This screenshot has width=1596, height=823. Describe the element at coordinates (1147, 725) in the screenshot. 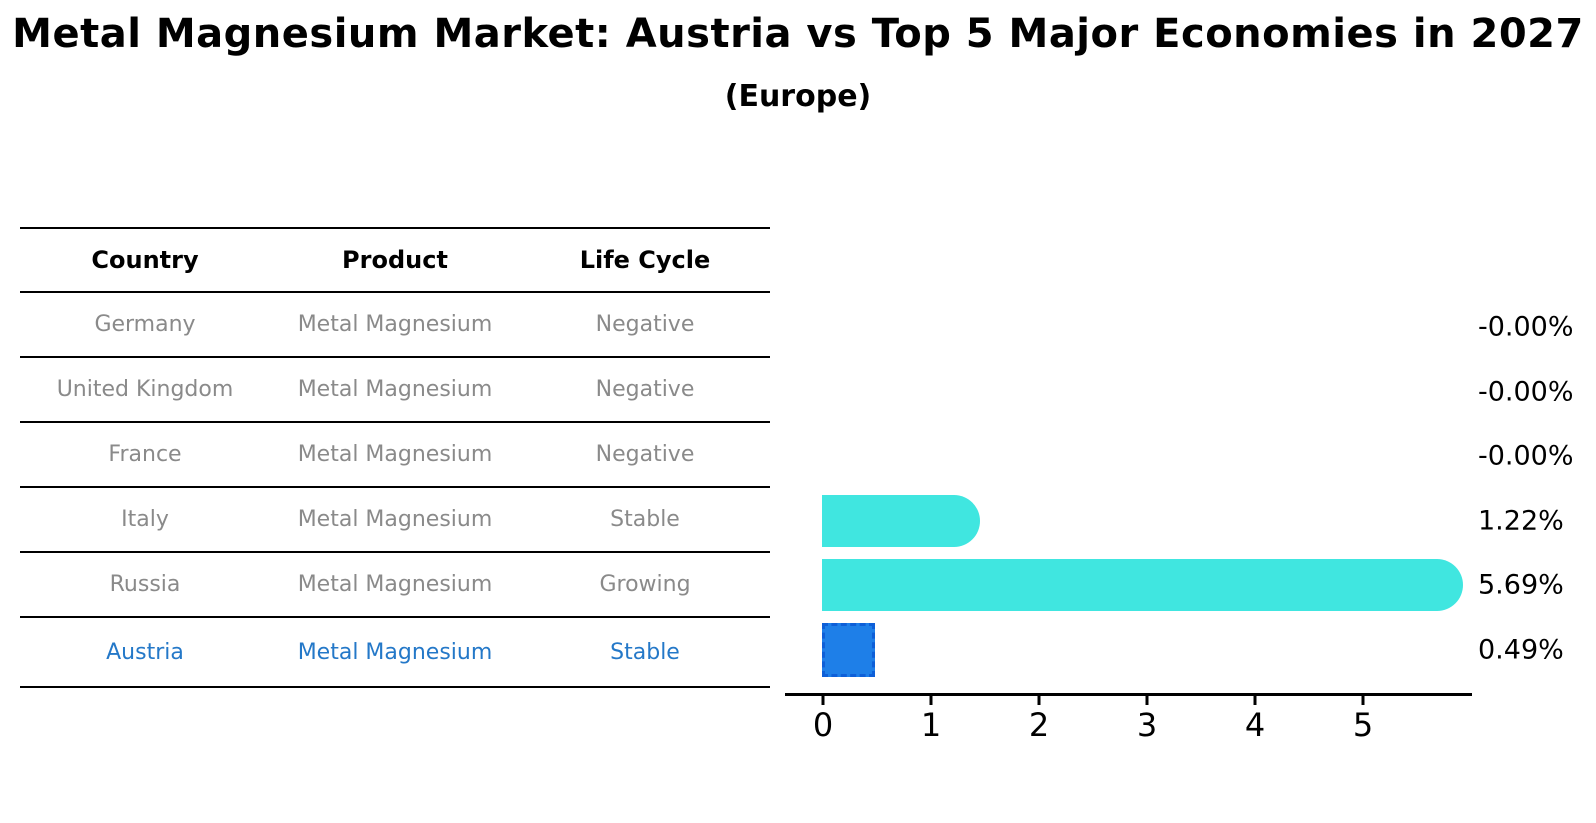

I see `x-tick-label: 3` at that location.